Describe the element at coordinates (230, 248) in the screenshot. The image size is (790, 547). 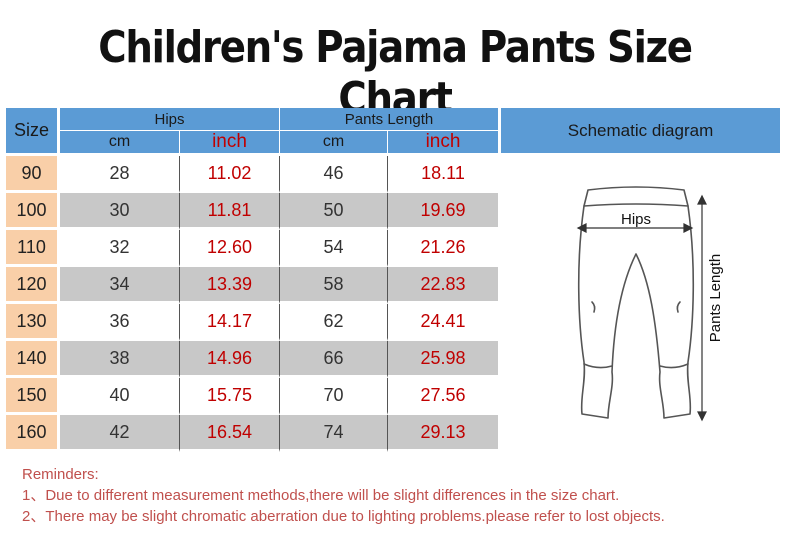
I see `hips-inch-cell: 12.60` at that location.